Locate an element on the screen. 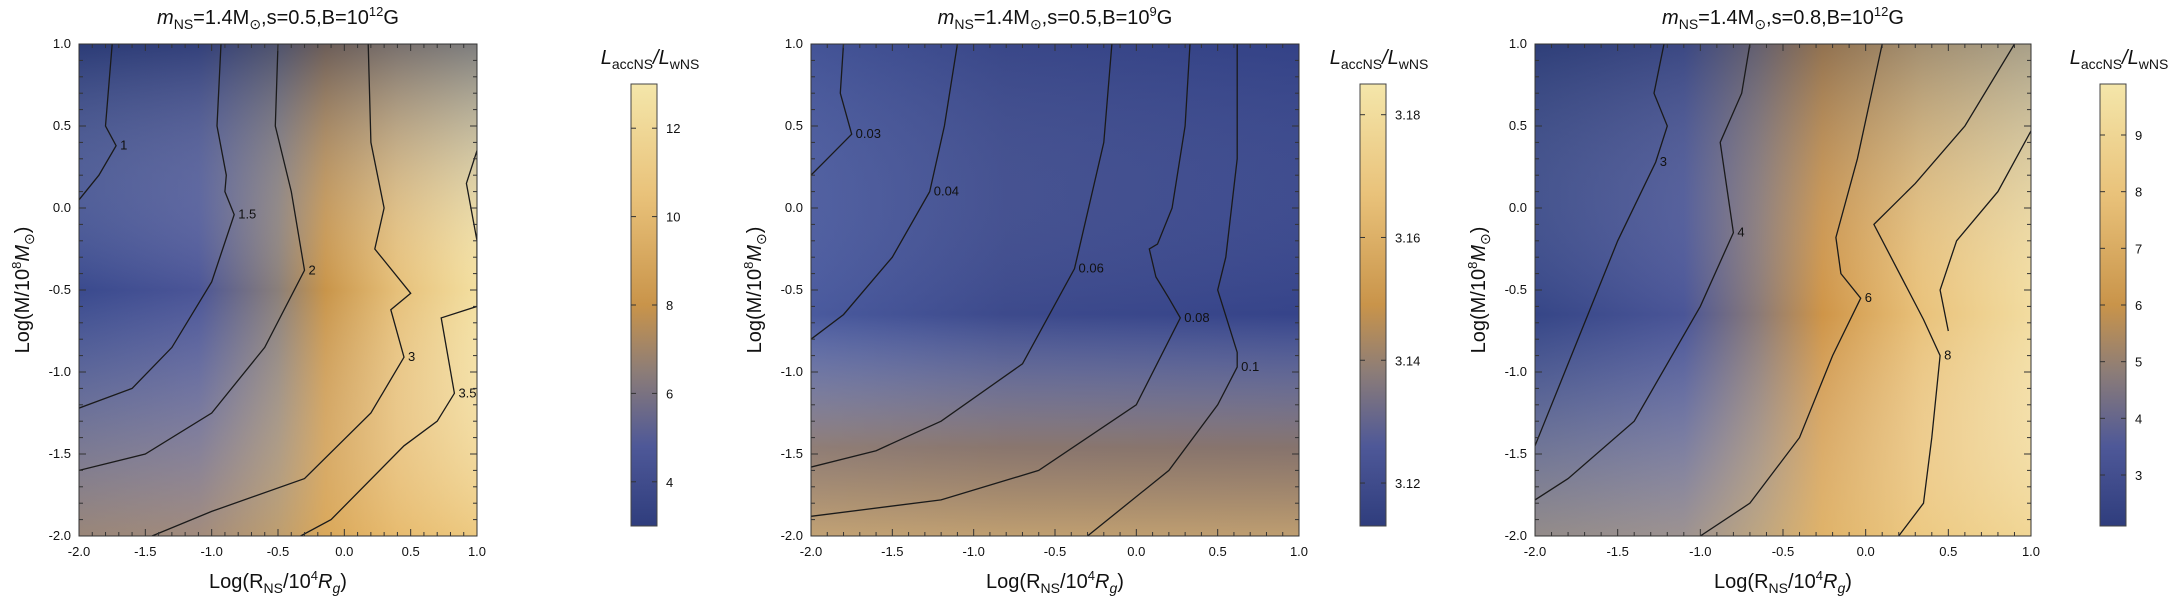  contour-group is located at coordinates (278, 290).